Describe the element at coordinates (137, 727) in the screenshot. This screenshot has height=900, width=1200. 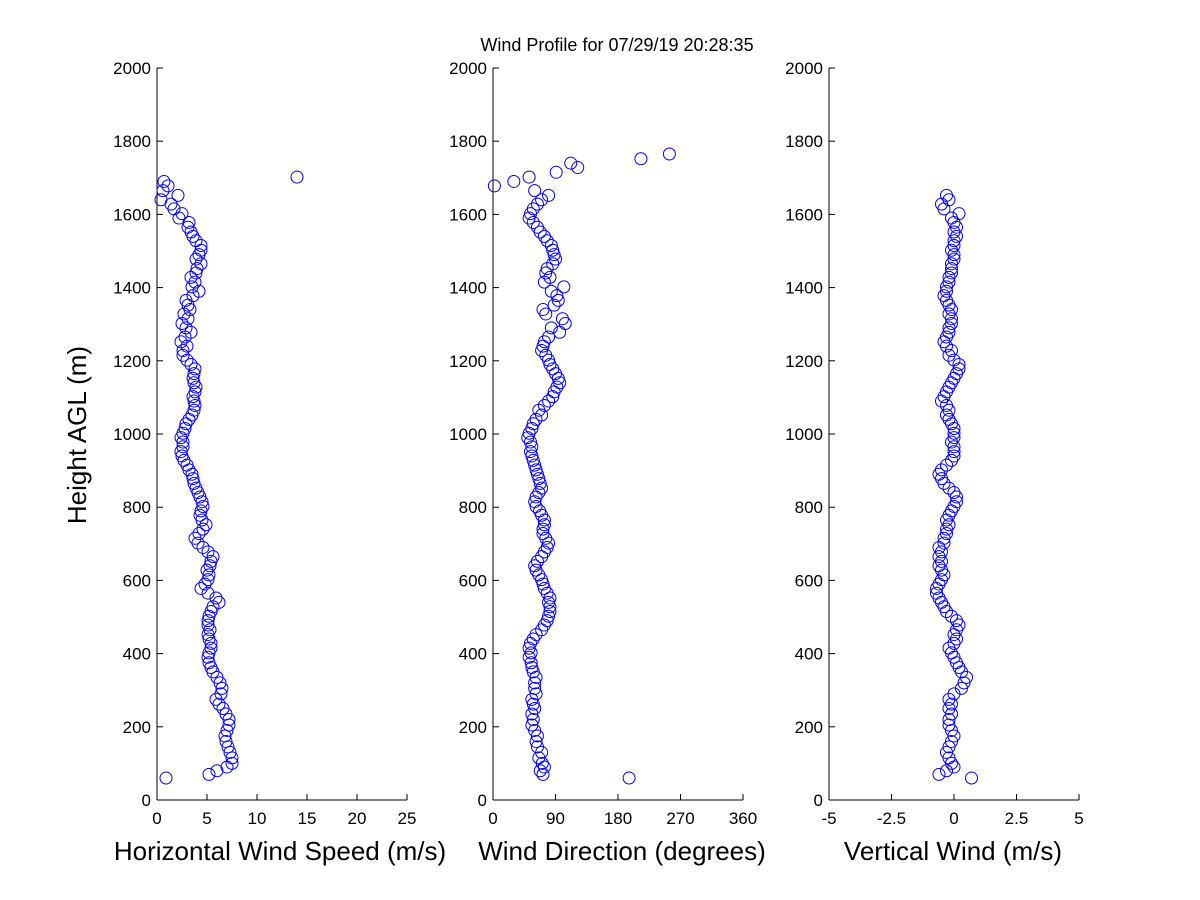
I see `speed-y-tick-label: 200` at that location.